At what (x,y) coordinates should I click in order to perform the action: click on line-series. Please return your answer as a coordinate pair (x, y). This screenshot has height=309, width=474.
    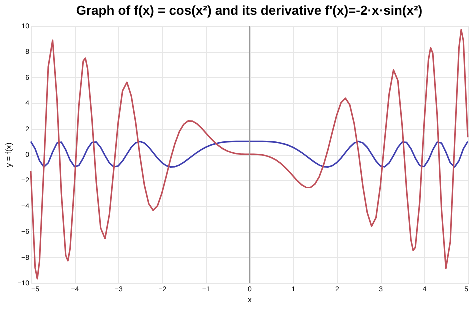
    Looking at the image, I should click on (249, 154).